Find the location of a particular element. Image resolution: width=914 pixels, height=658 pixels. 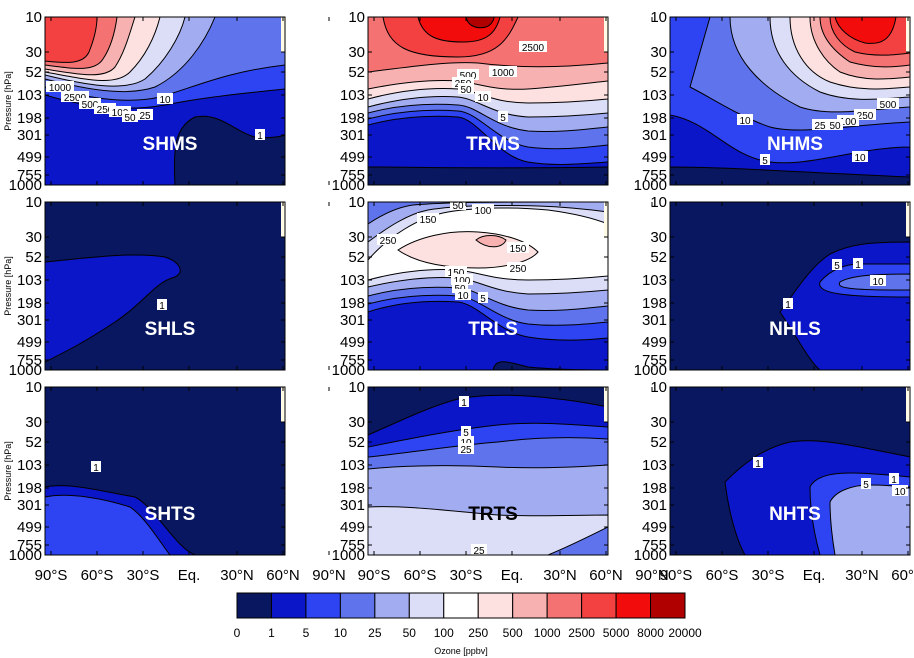

x-tick-label: Eq. is located at coordinates (189, 575).